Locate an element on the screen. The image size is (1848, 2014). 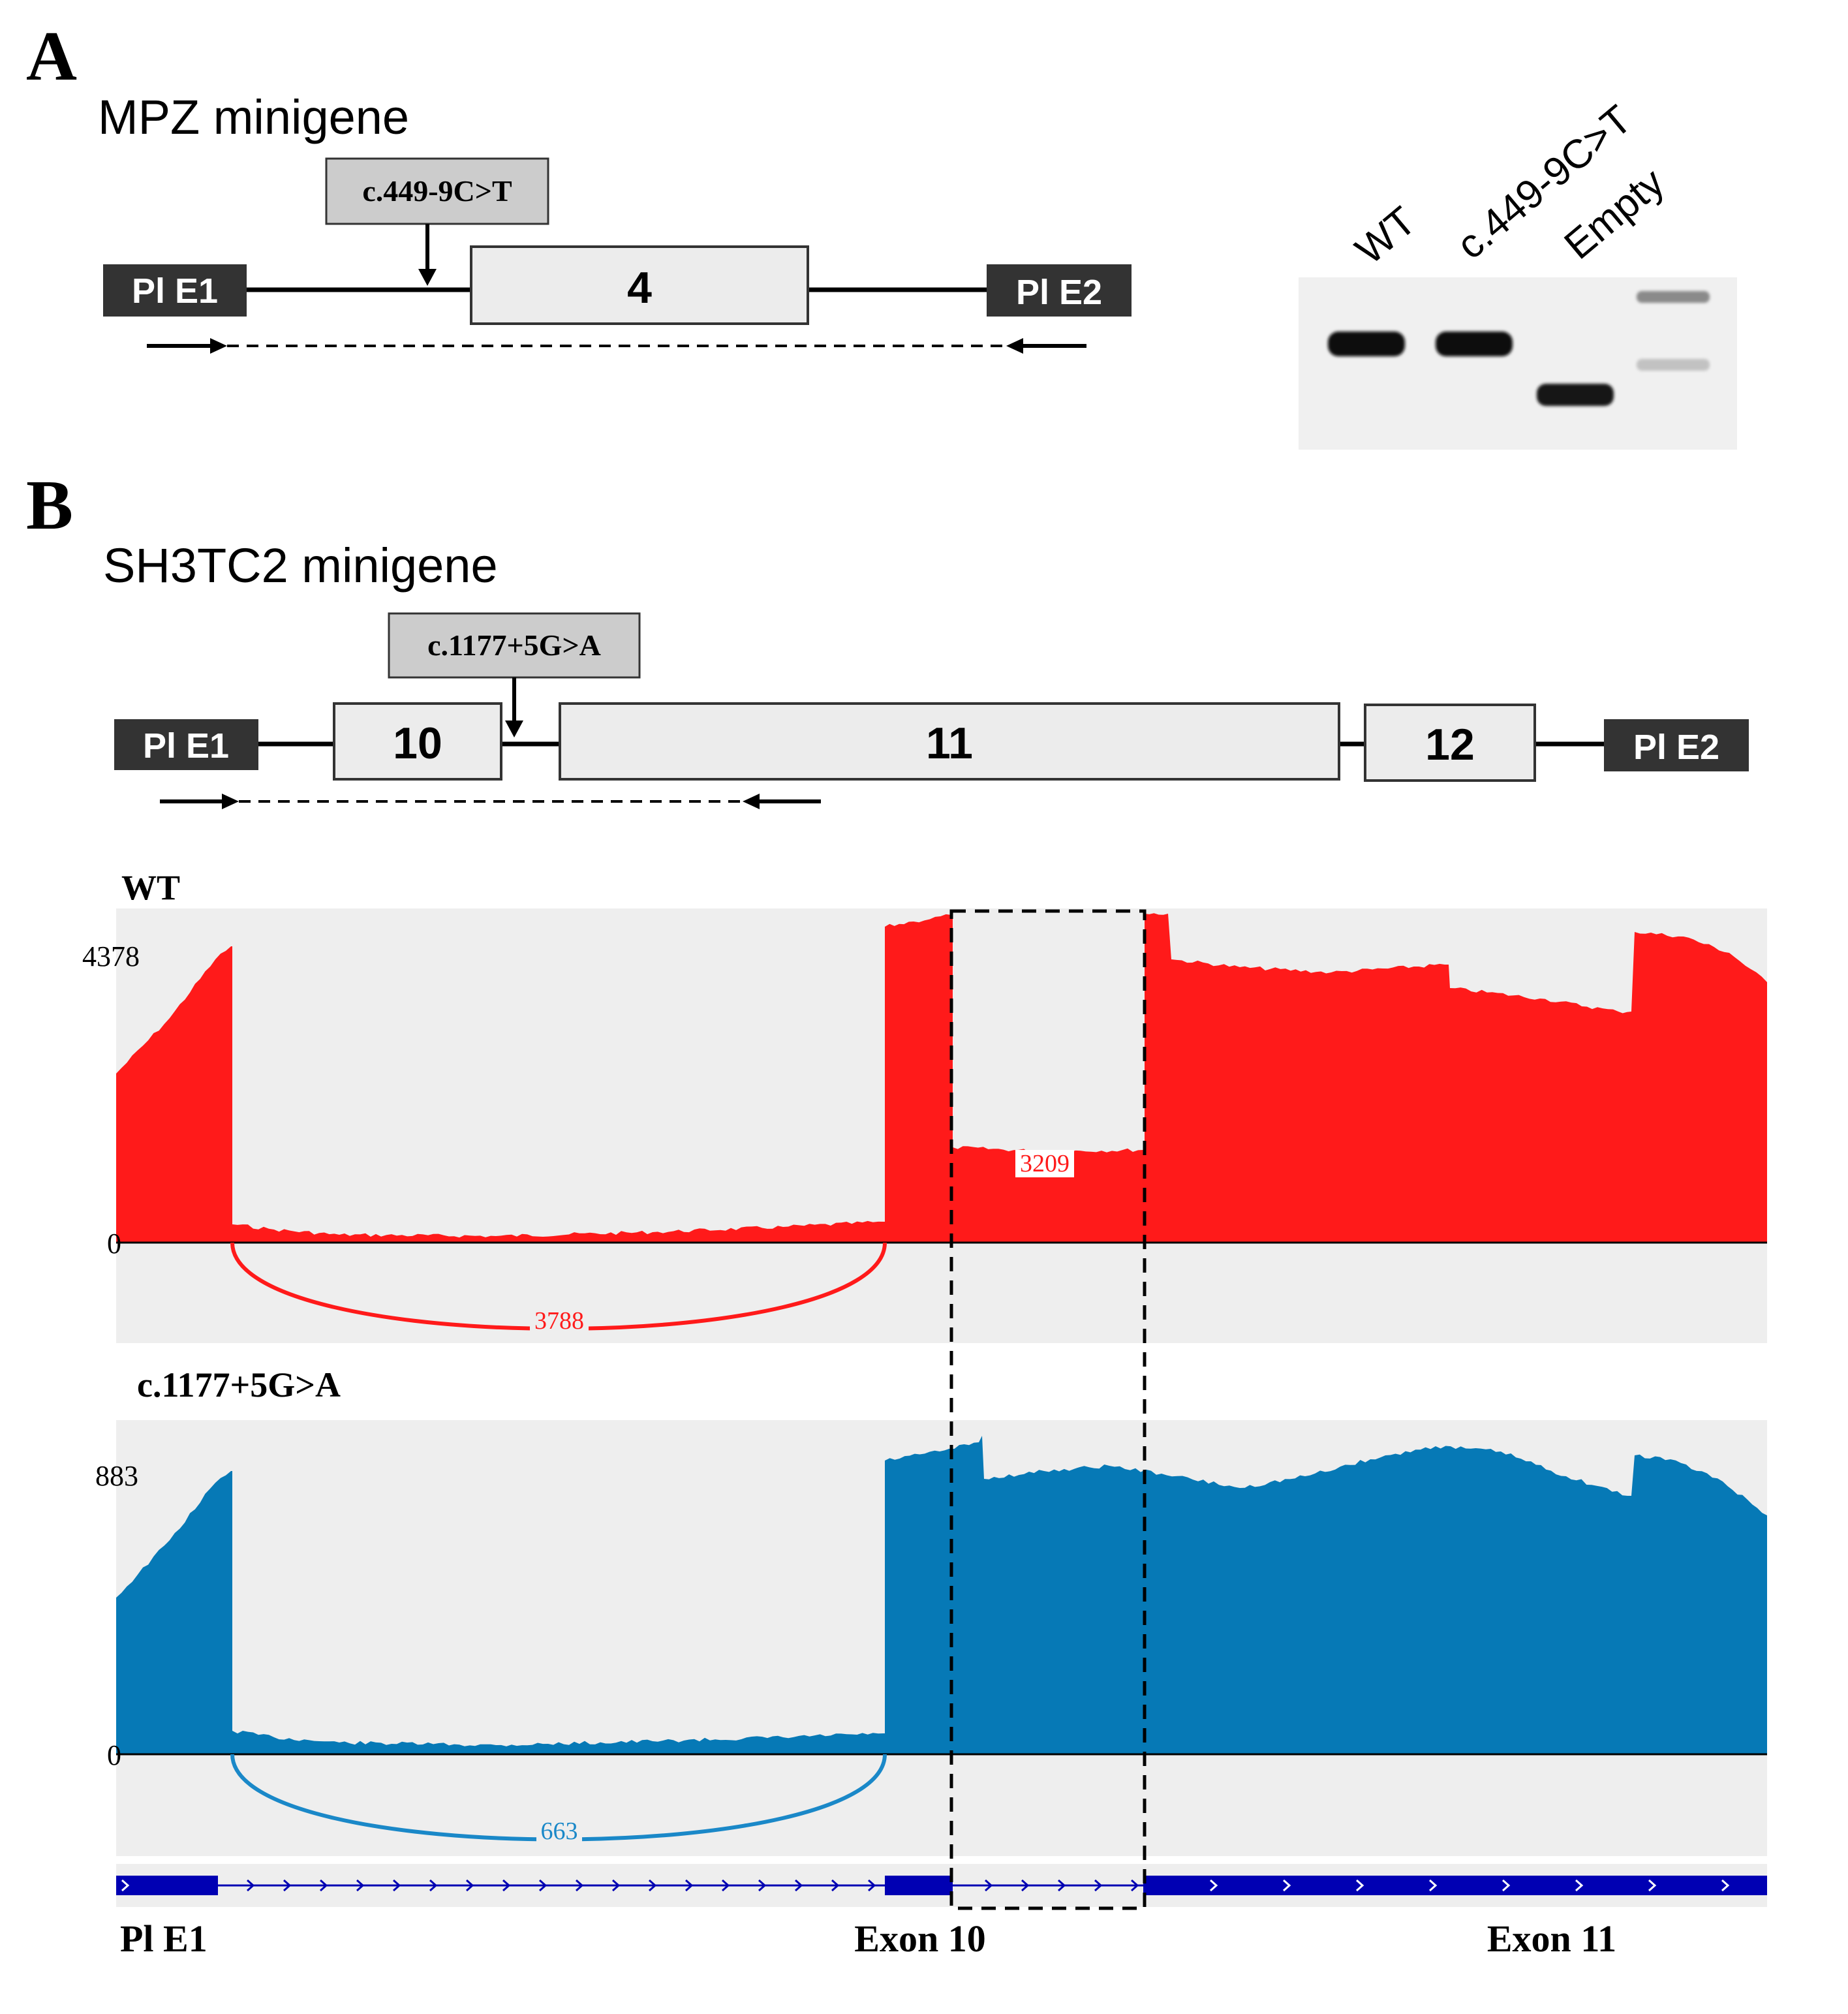
panel-b-mutation-label: c.1177+5G>A is located at coordinates (514, 645).